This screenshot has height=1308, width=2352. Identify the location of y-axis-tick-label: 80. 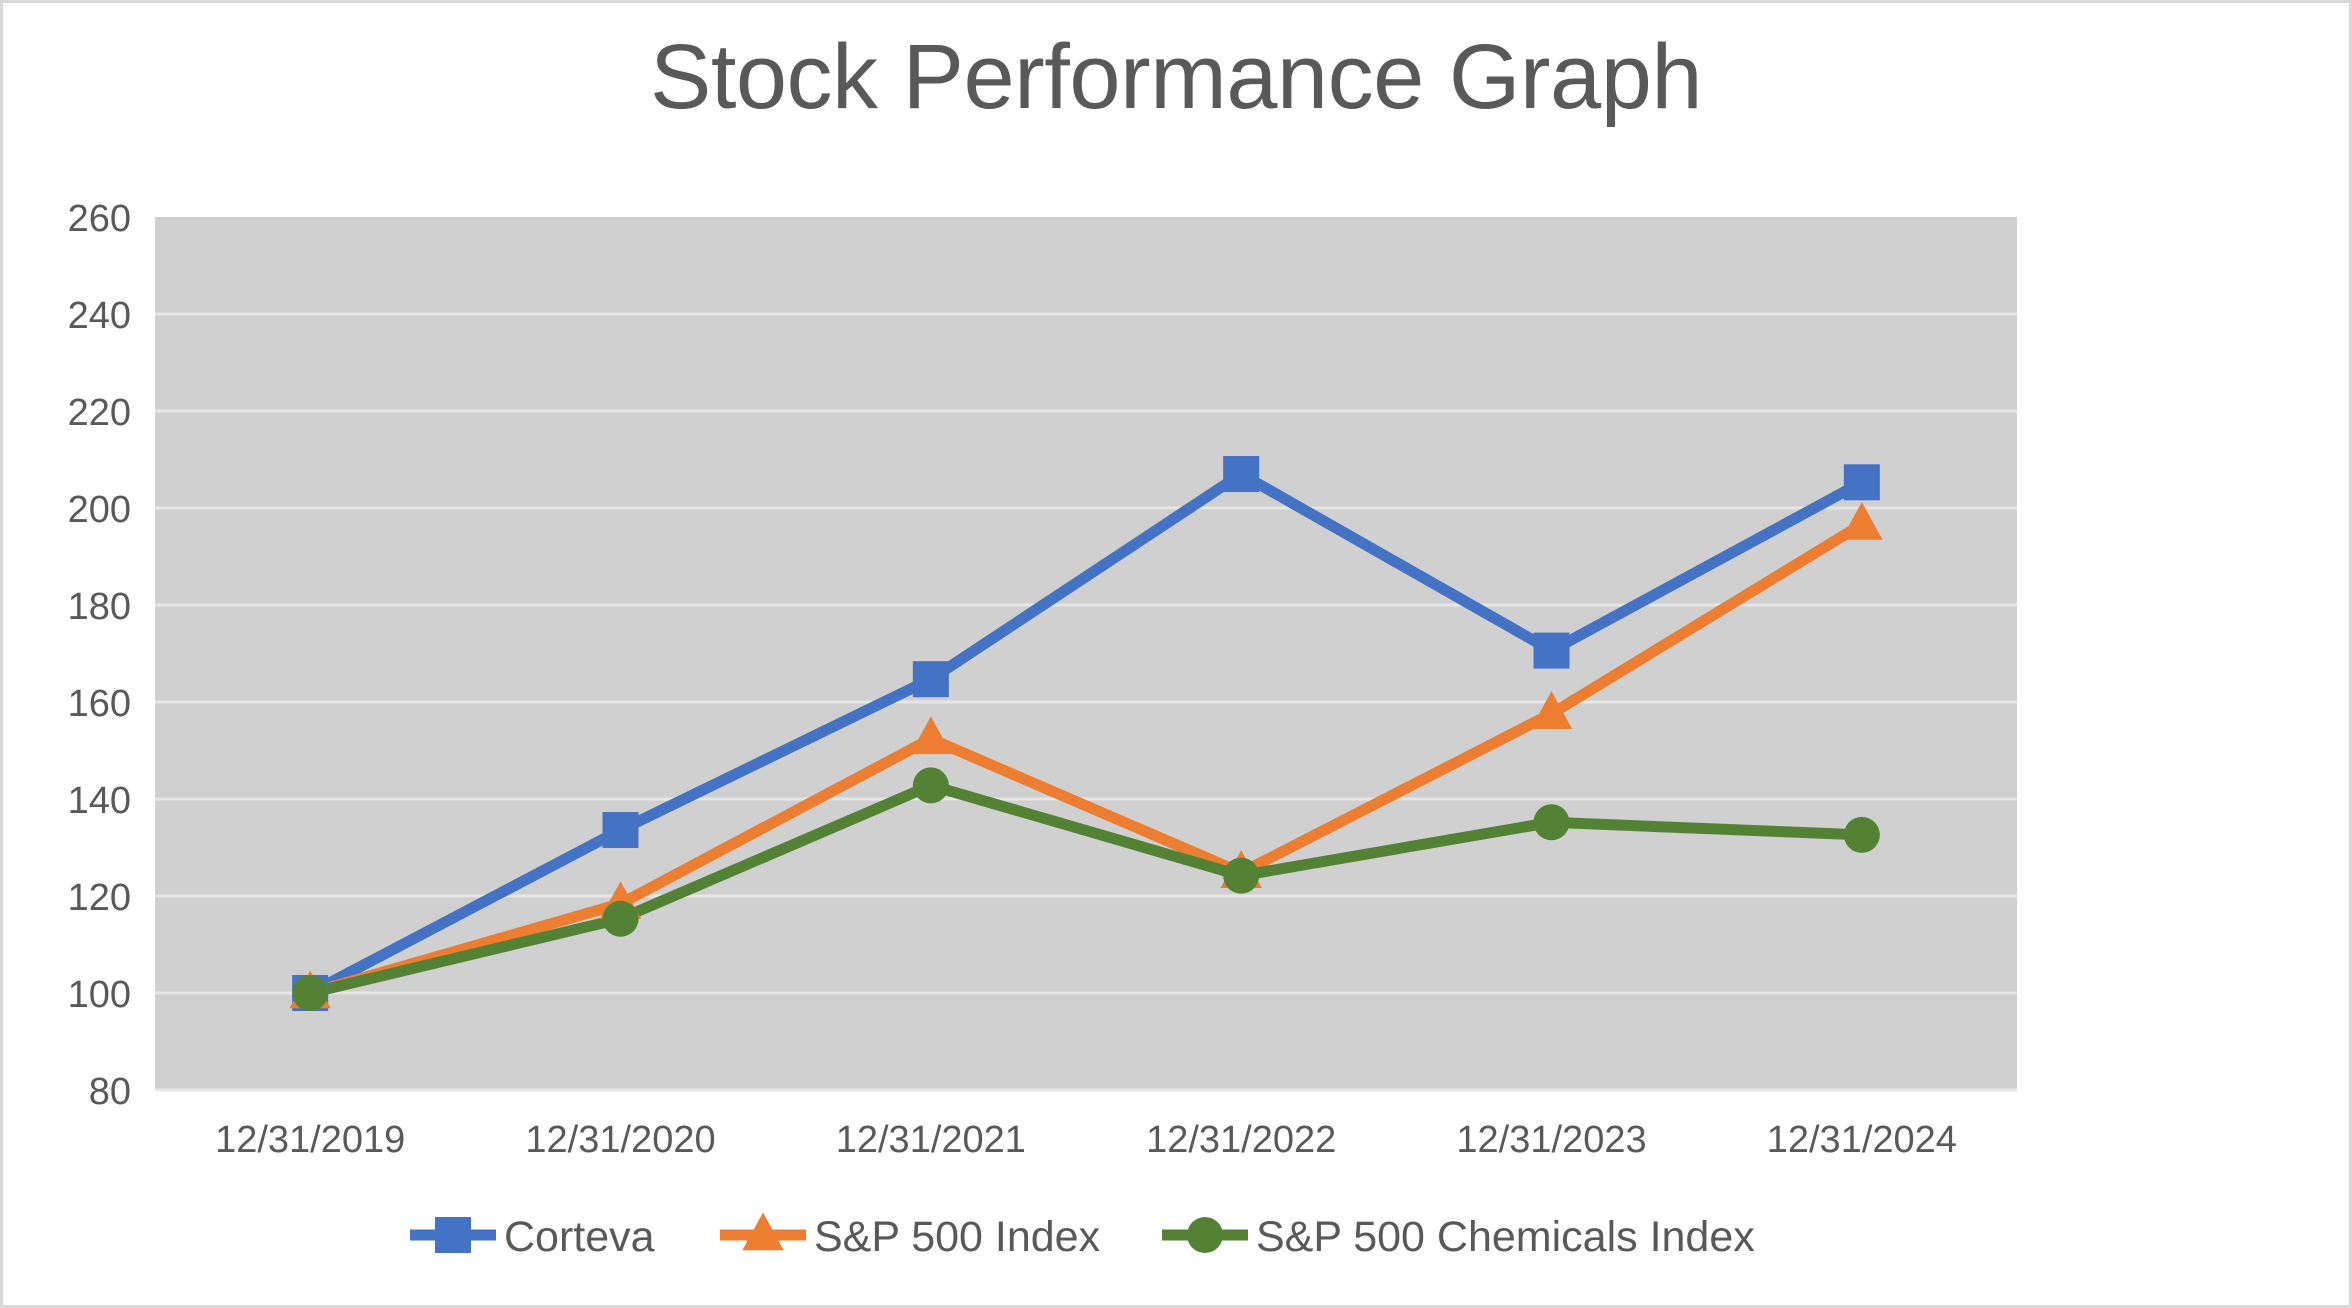
(110, 1092).